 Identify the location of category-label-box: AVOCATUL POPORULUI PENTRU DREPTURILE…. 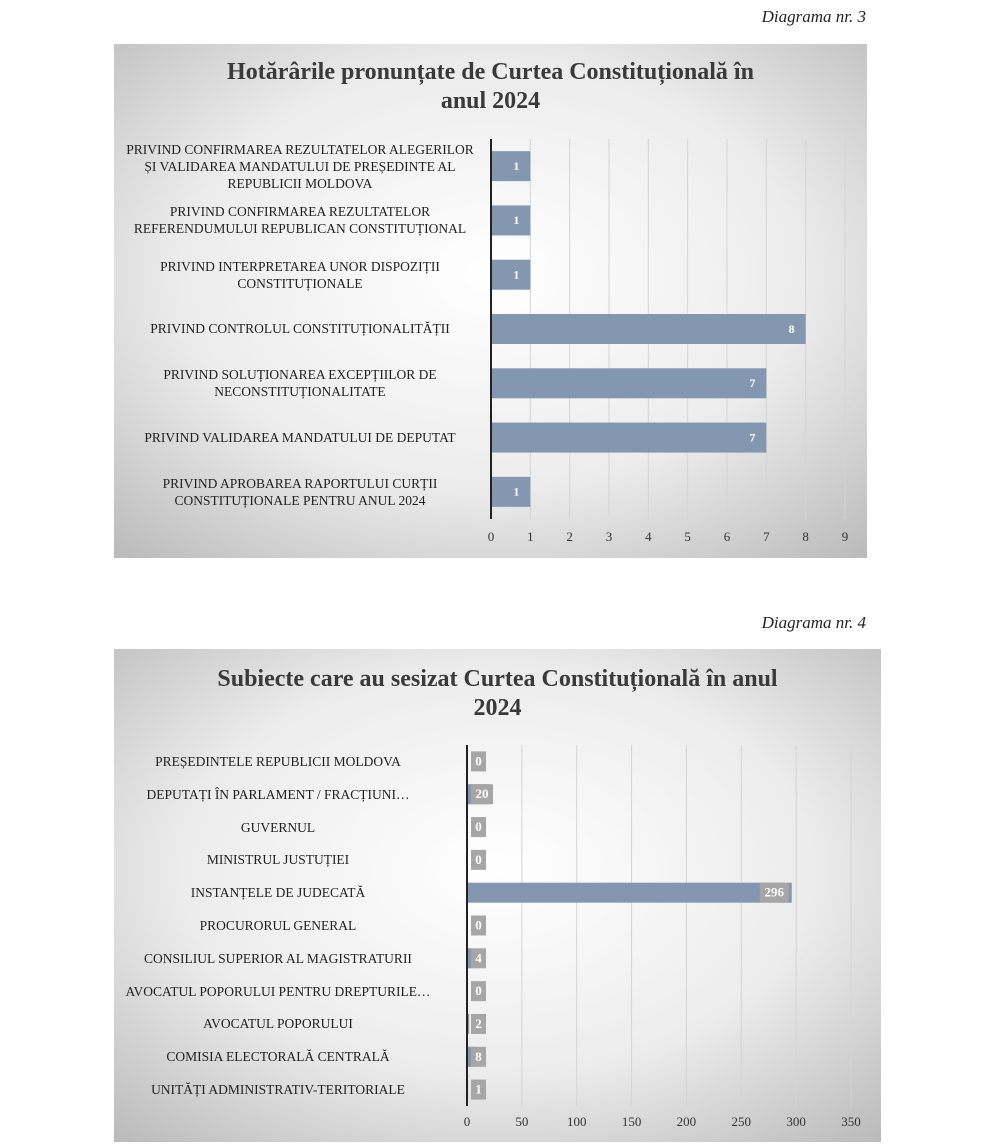
(278, 991).